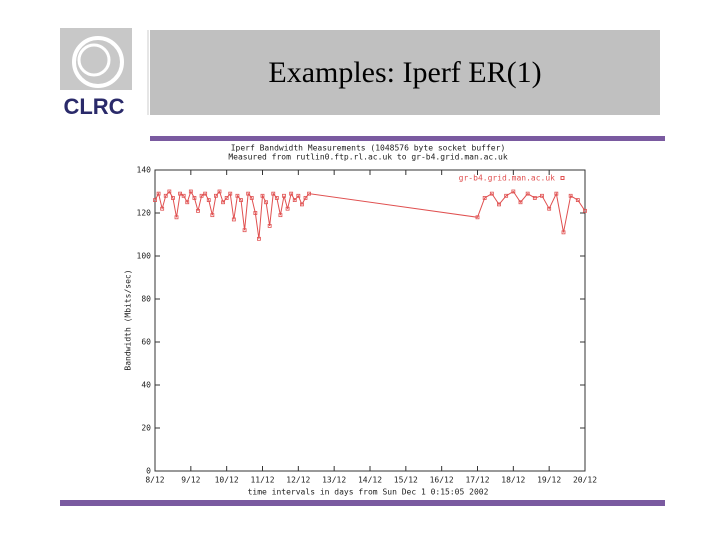 The image size is (720, 540). I want to click on y-tick-label: 80, so click(146, 299).